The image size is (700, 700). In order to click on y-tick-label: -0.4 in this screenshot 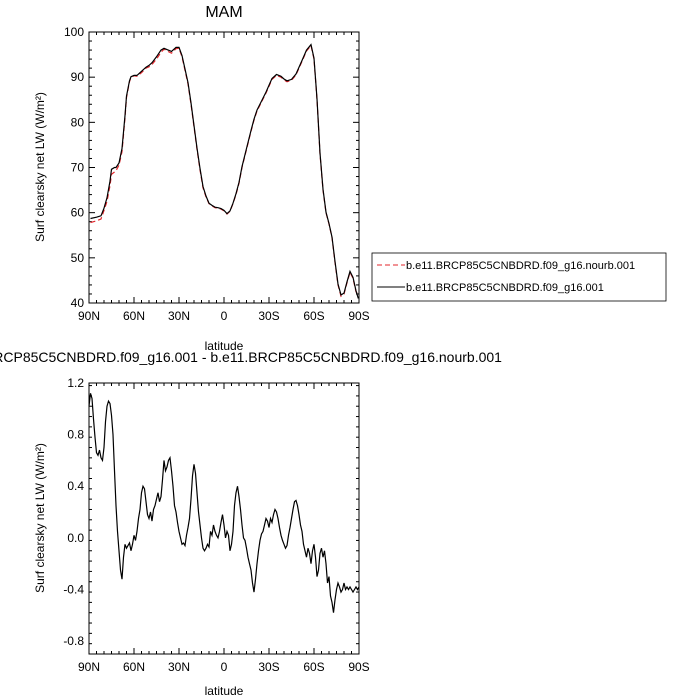, I will do `click(73, 589)`.